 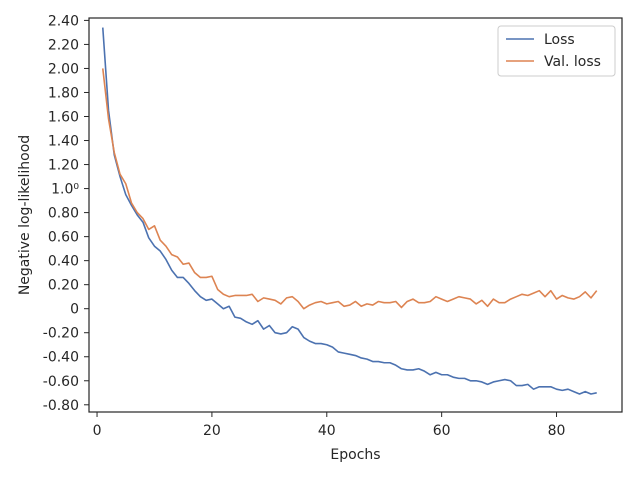 I want to click on x-tick-label: 40, so click(x=327, y=431).